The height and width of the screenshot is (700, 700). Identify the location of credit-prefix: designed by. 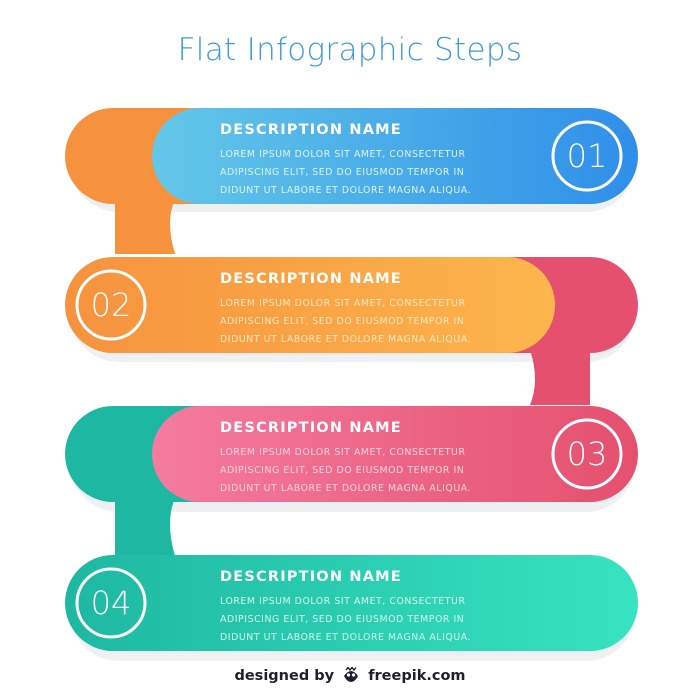
(284, 676).